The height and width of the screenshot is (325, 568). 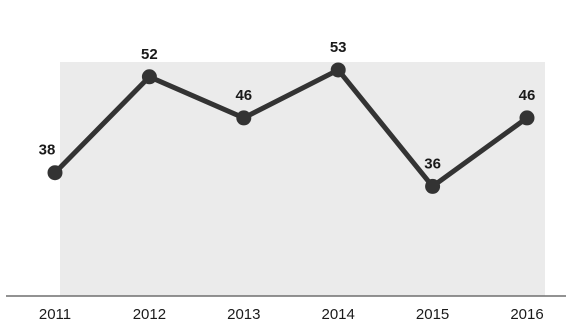 What do you see at coordinates (286, 309) in the screenshot?
I see `x-axis: 2011 2012 2013 2014 2015 2016` at bounding box center [286, 309].